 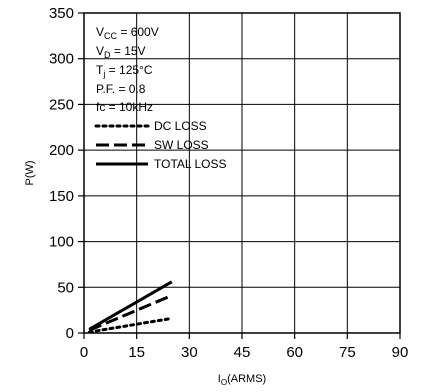 What do you see at coordinates (61, 104) in the screenshot?
I see `y-tick-label: 250` at bounding box center [61, 104].